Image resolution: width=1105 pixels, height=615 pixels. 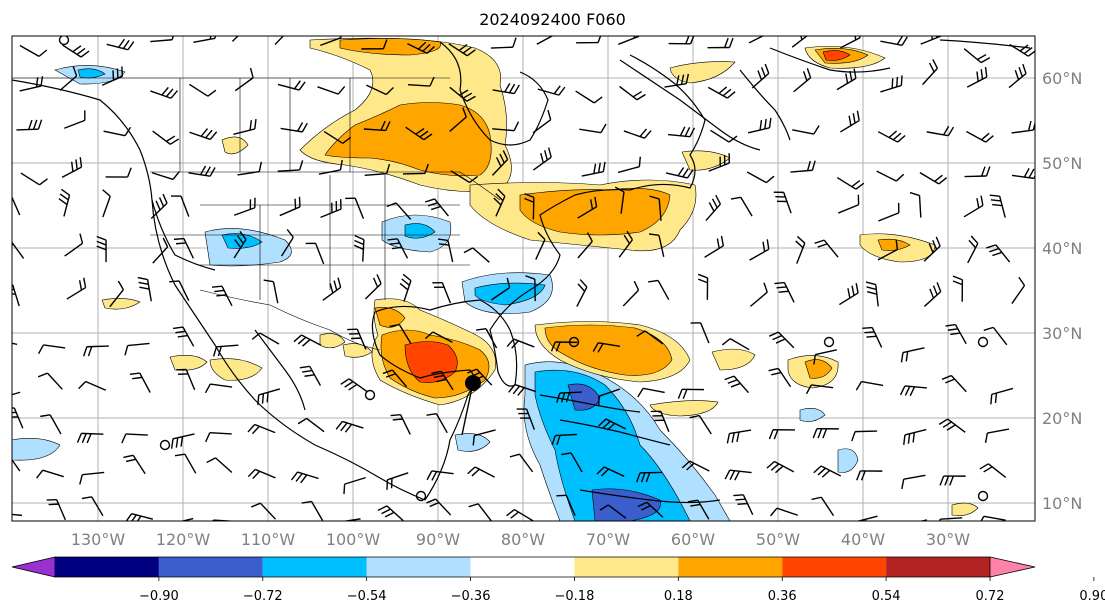 What do you see at coordinates (574, 342) in the screenshot?
I see `calm-circle` at bounding box center [574, 342].